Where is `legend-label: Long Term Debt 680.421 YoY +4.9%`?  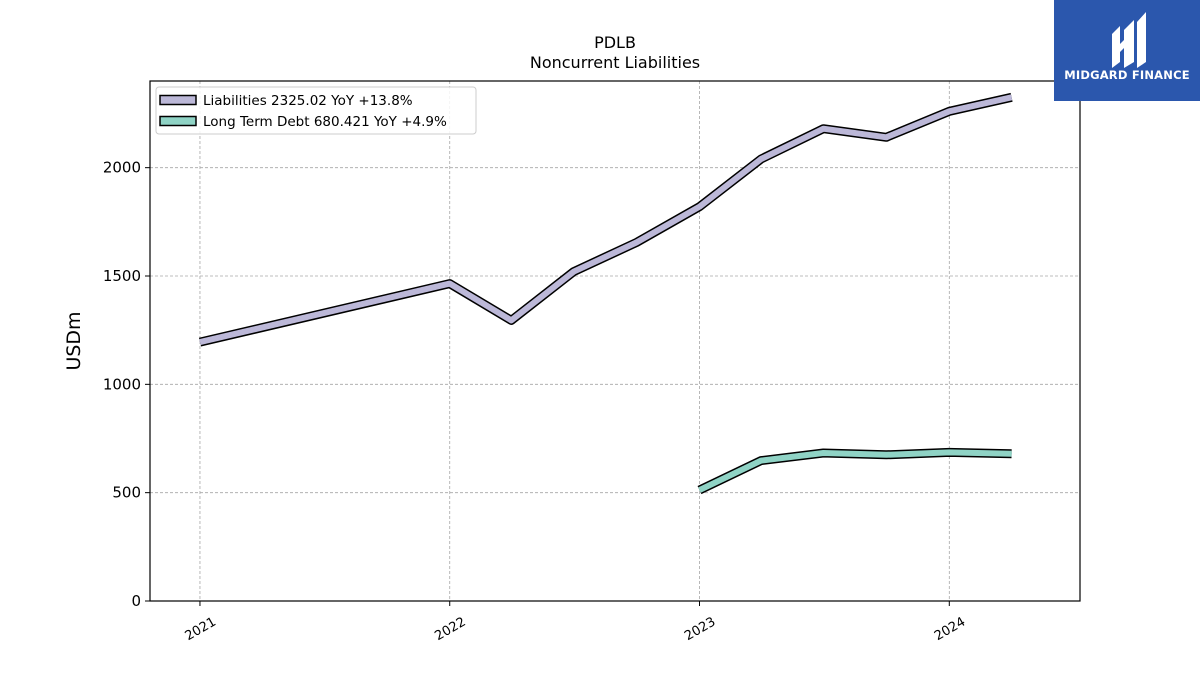 legend-label: Long Term Debt 680.421 YoY +4.9% is located at coordinates (325, 122).